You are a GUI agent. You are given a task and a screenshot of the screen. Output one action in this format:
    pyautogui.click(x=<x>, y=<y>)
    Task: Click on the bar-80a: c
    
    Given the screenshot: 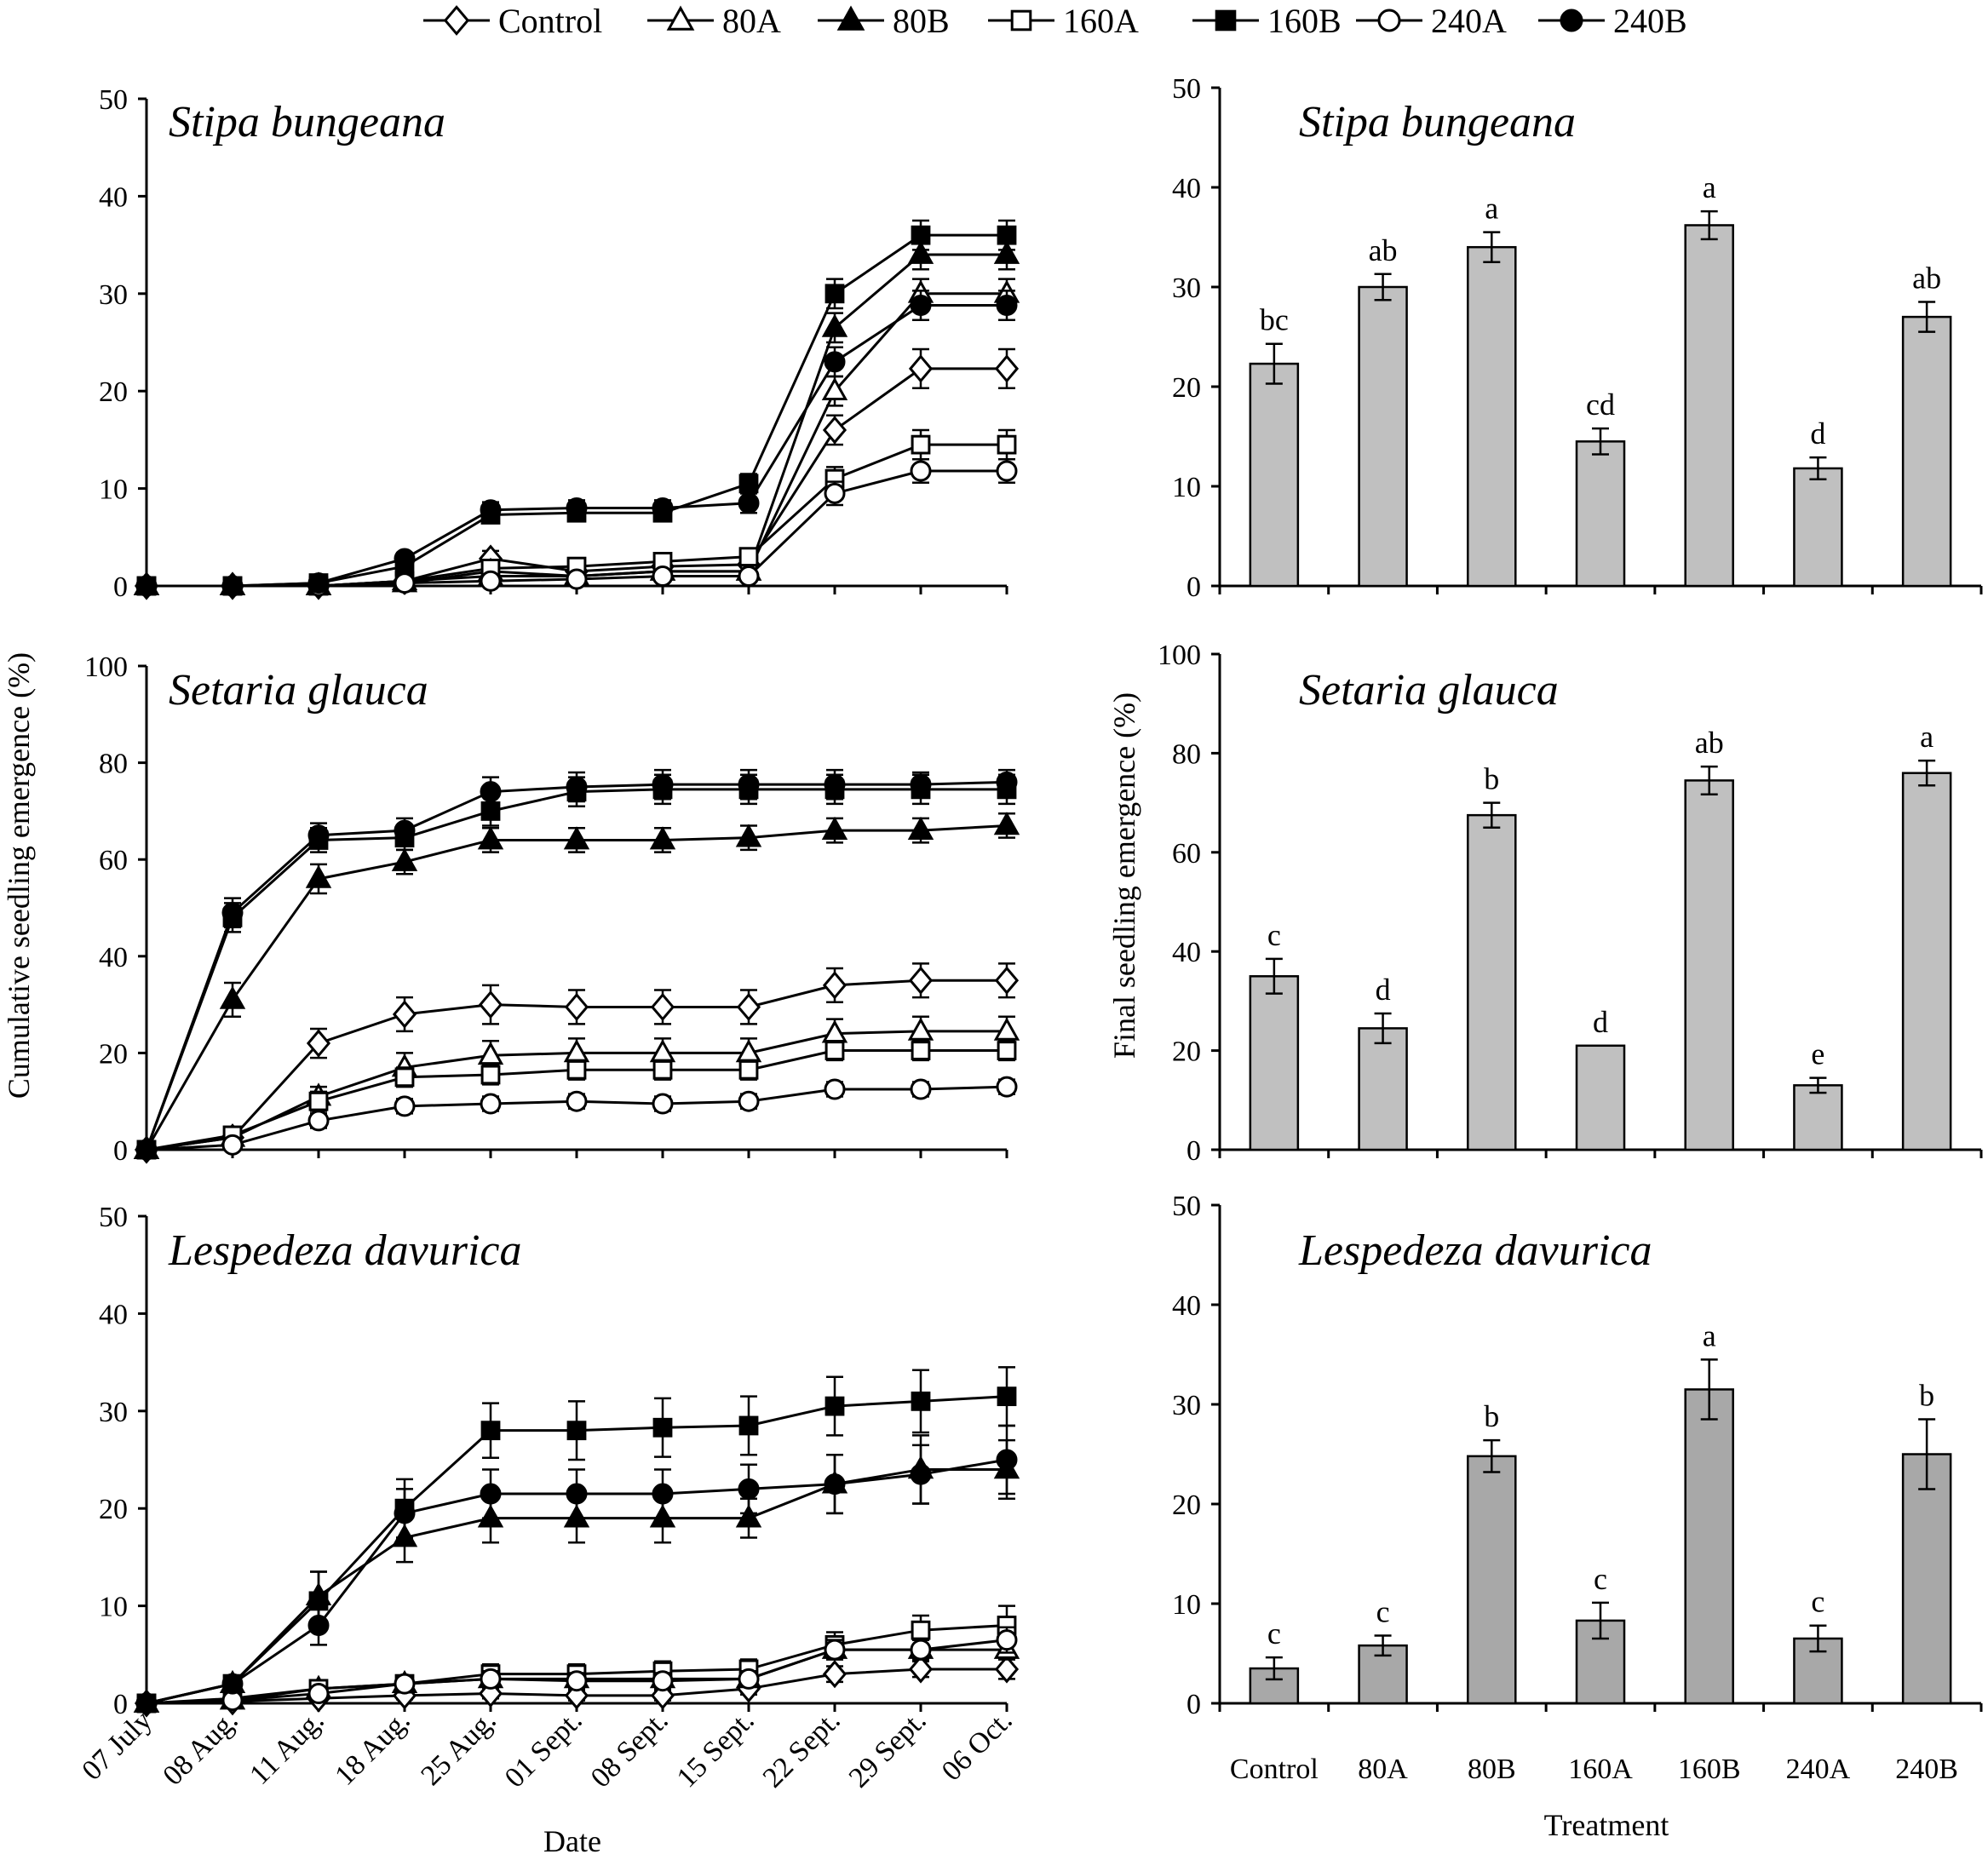 What is the action you would take?
    pyautogui.click(x=1383, y=1649)
    